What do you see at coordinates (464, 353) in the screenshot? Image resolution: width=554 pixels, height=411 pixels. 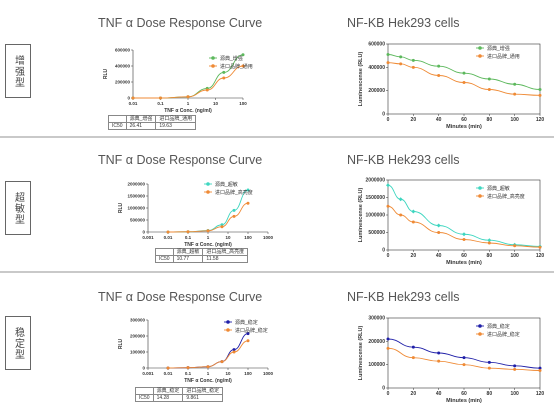 I see `plot-frame` at bounding box center [464, 353].